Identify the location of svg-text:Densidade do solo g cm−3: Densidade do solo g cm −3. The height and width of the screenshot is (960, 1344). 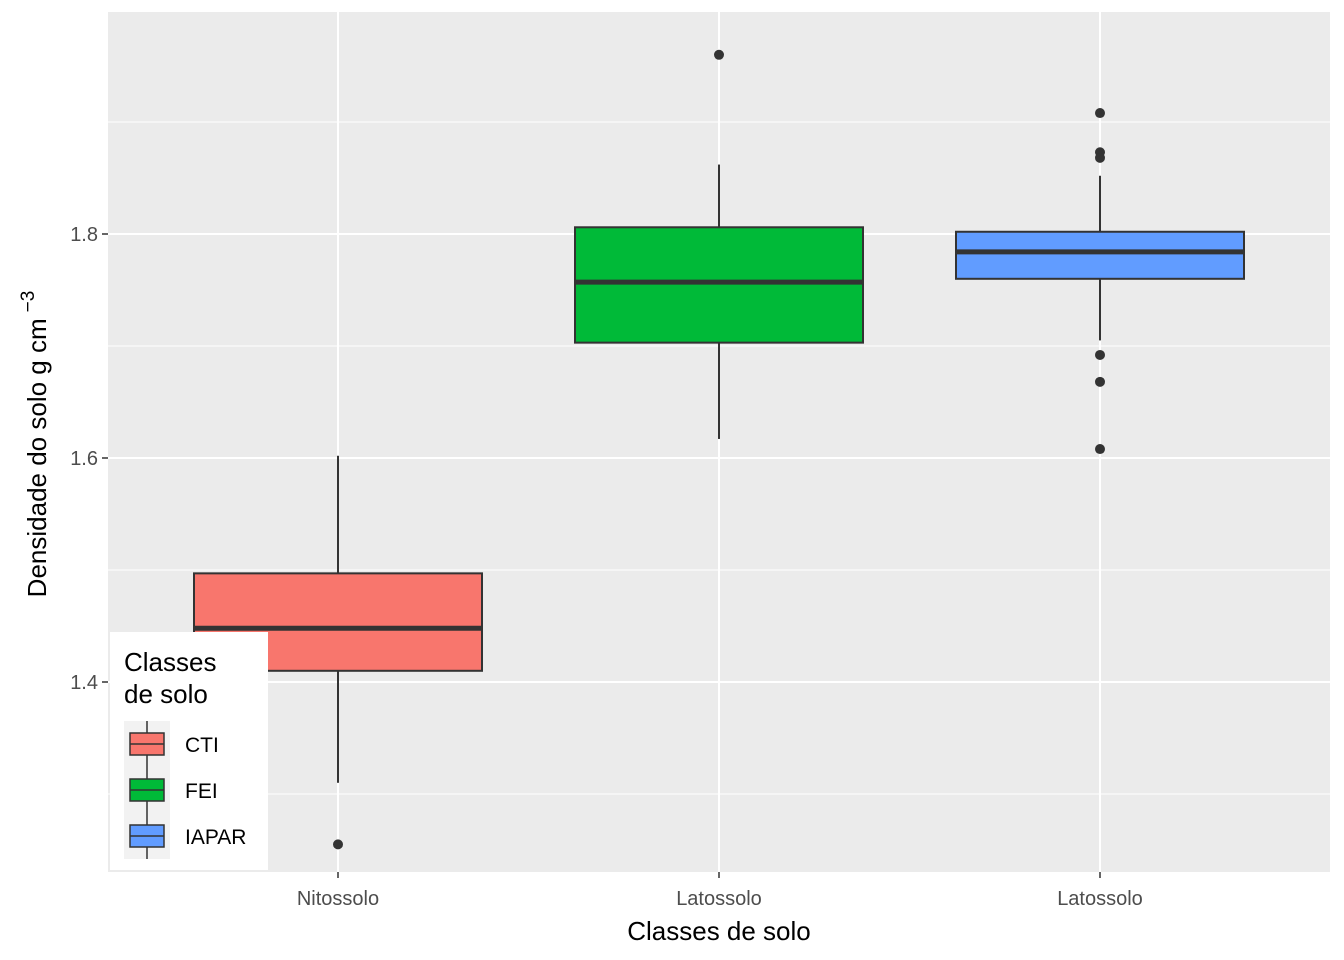
(35, 444).